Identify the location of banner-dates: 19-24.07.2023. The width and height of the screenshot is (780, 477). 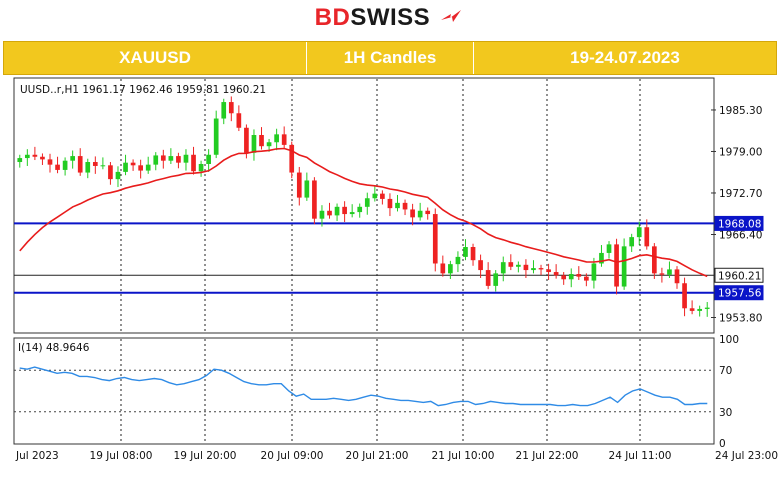
(625, 57).